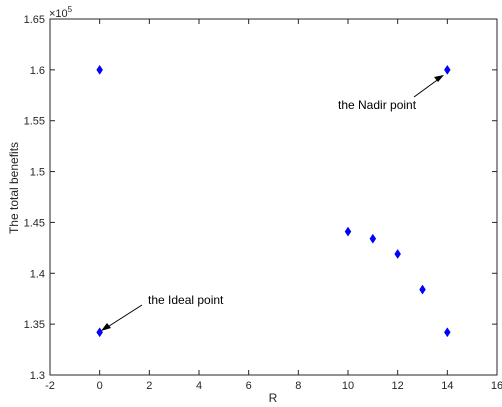  Describe the element at coordinates (377, 105) in the screenshot. I see `annotation-label-nadir: the Nadir point` at that location.